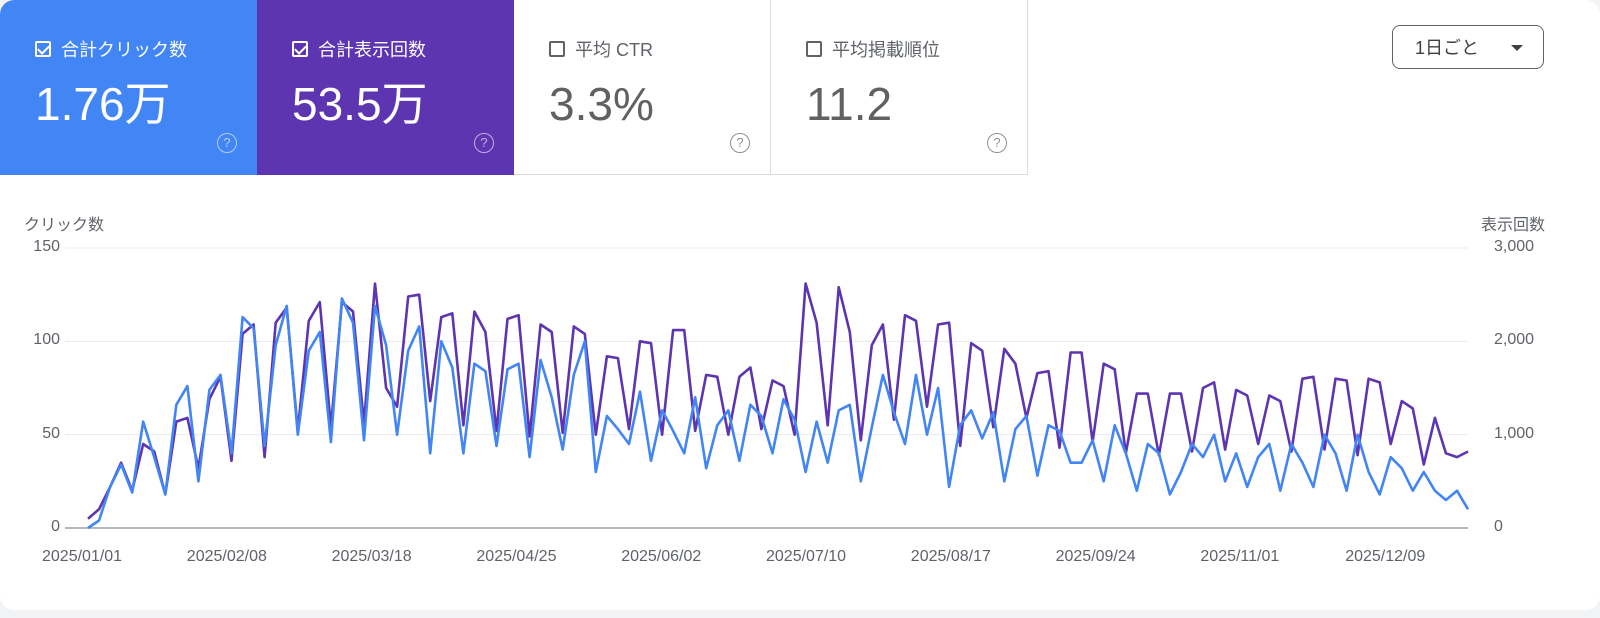 The width and height of the screenshot is (1600, 618). Describe the element at coordinates (1447, 48) in the screenshot. I see `granularity-selected: 1日ごと` at that location.